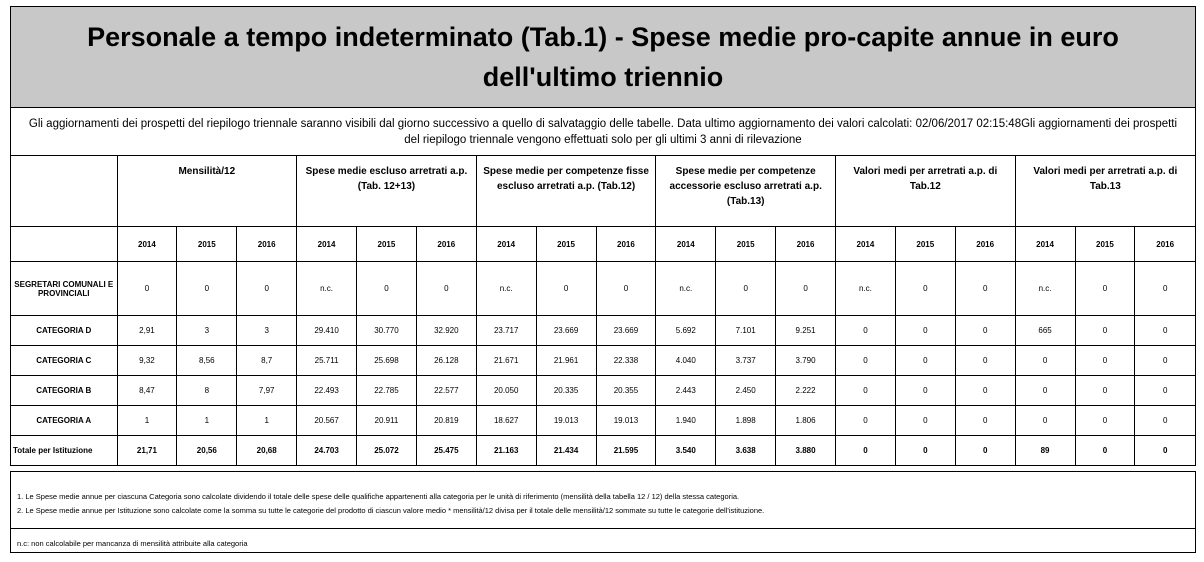  What do you see at coordinates (267, 450) in the screenshot?
I see `value-cell: 20,68` at bounding box center [267, 450].